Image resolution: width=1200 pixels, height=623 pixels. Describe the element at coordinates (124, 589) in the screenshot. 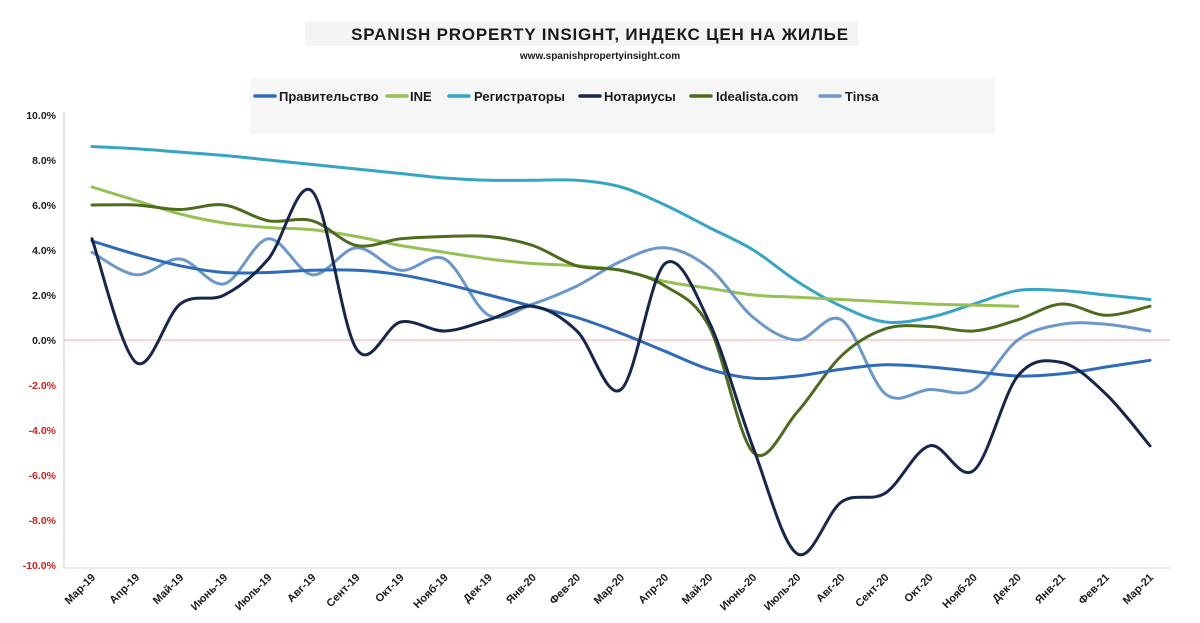

I see `x-tick-label: Апр-19` at that location.